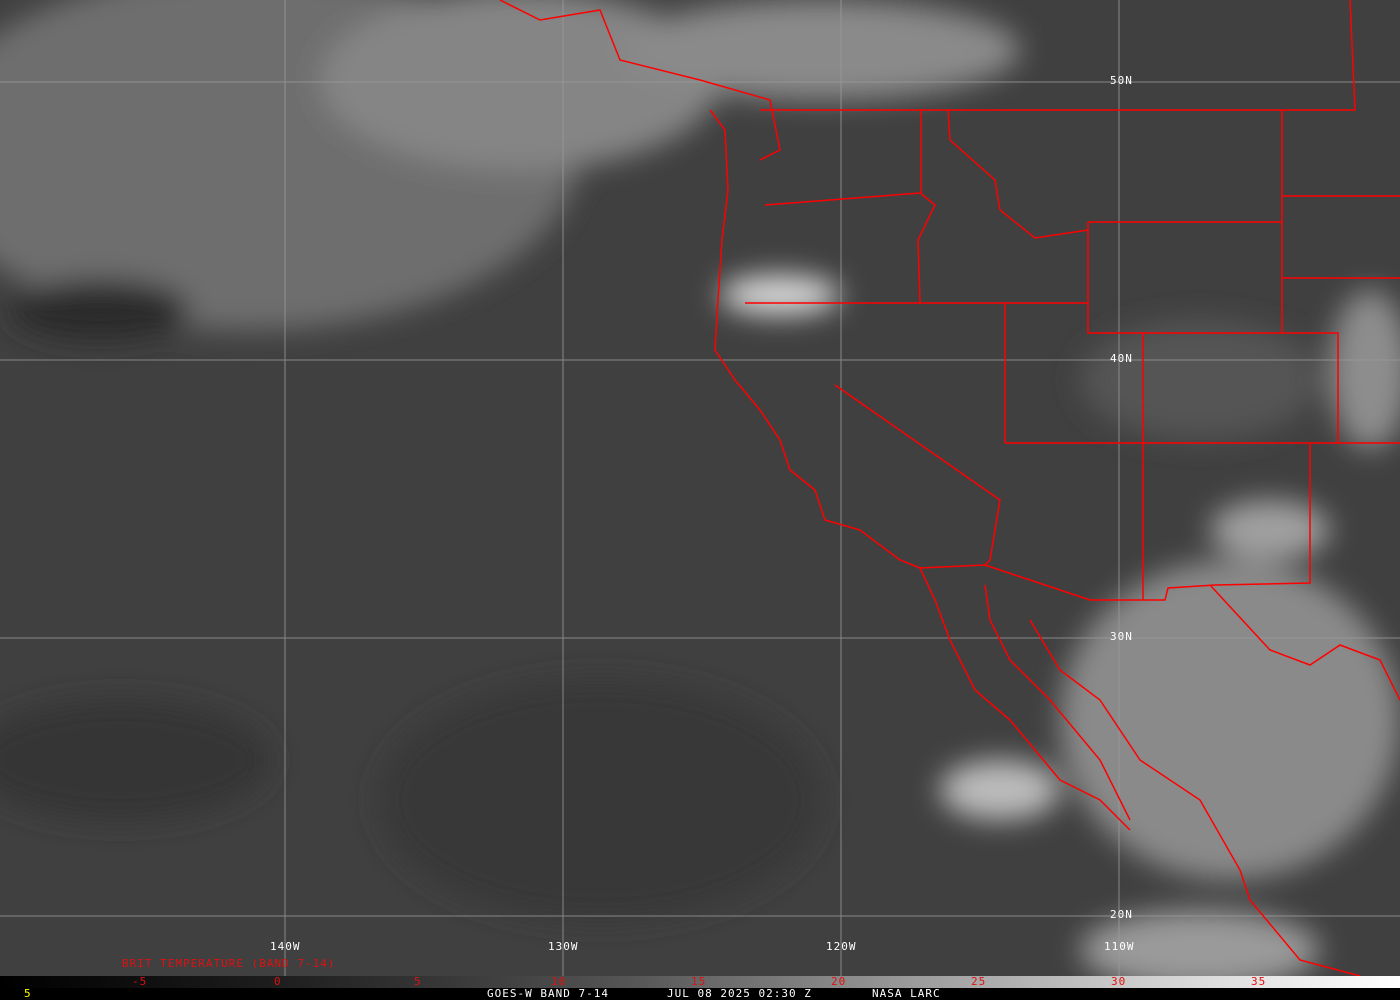  I want to click on lat-label-40n: 40N, so click(1121, 358).